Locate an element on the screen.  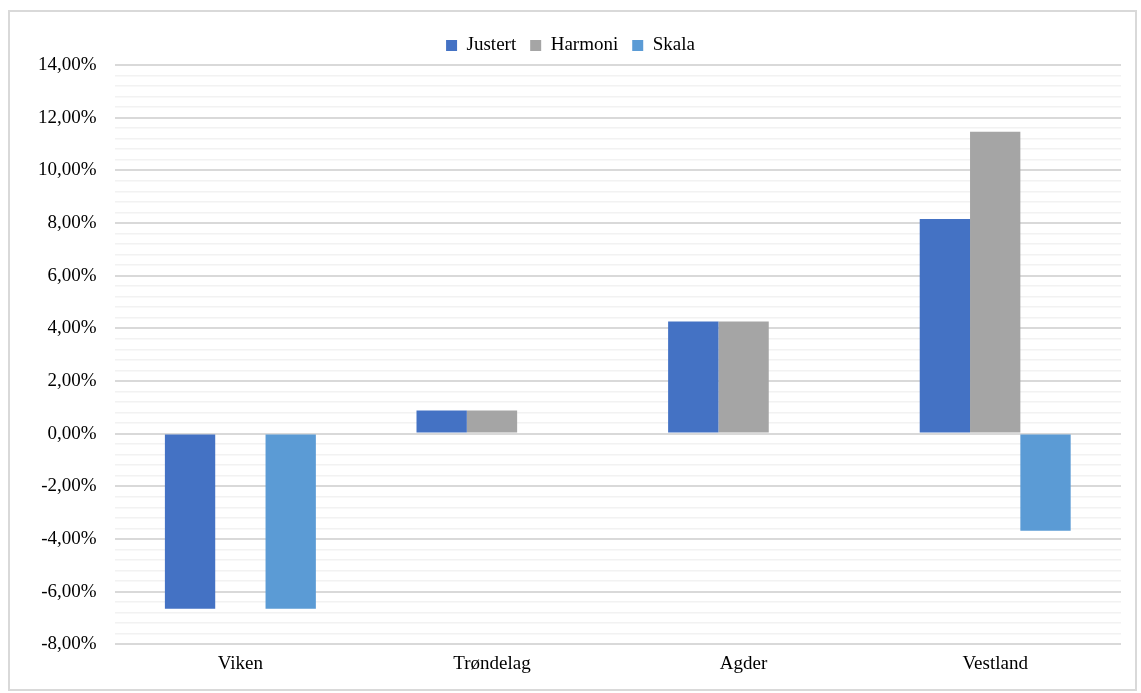
y-tick-label: 8,00% is located at coordinates (72, 221).